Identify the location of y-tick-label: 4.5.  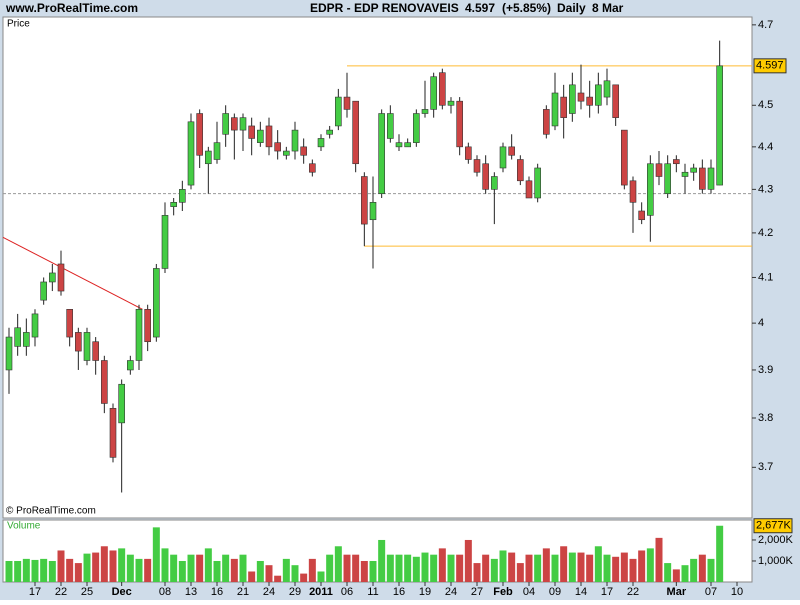
(765, 105).